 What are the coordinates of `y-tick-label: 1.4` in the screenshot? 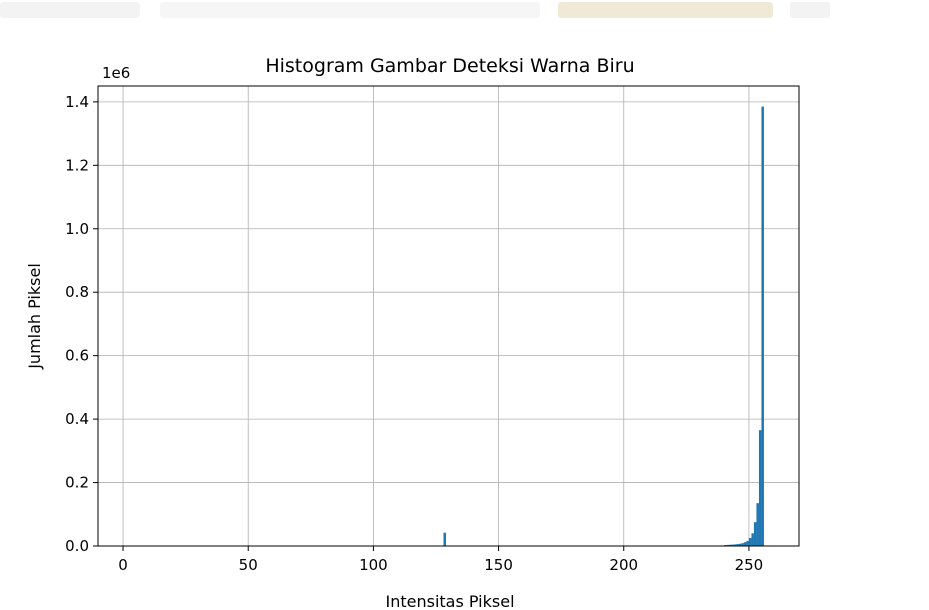 It's located at (77, 102).